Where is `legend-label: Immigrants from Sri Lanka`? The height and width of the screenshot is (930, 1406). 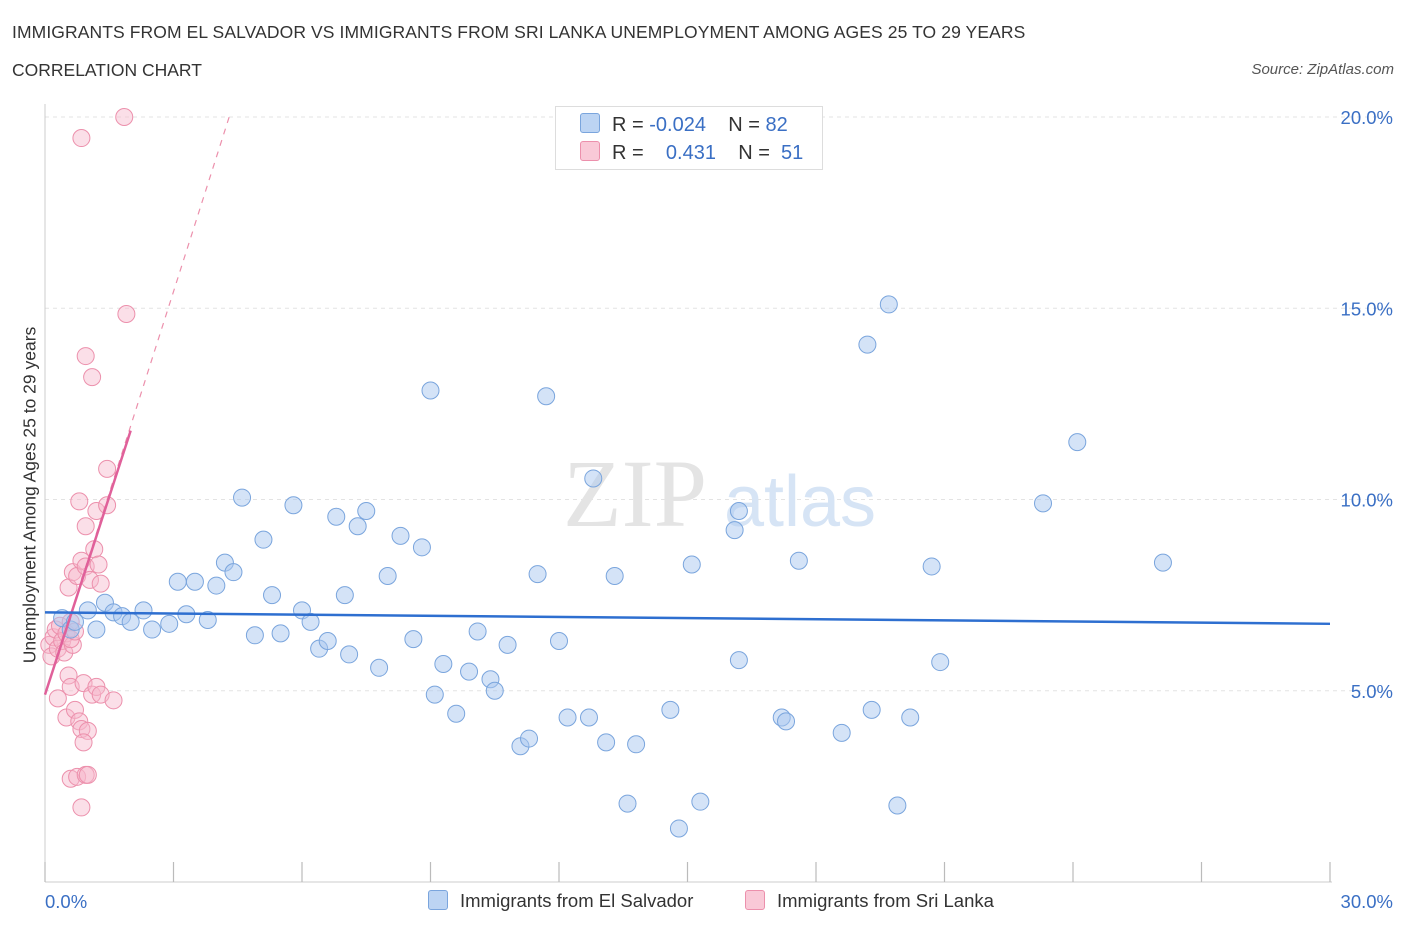
legend-label: Immigrants from Sri Lanka is located at coordinates (885, 900).